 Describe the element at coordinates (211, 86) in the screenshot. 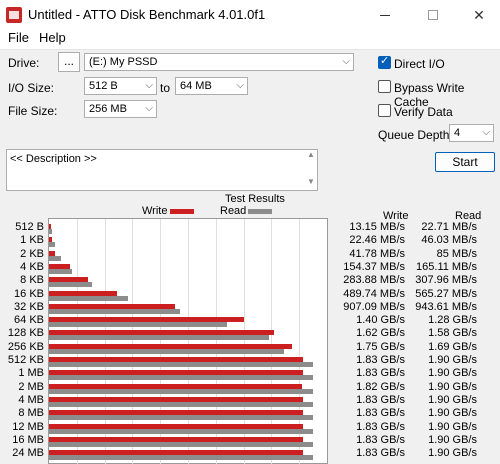

I see `io-size-to-select: 64 MB ⌵` at that location.